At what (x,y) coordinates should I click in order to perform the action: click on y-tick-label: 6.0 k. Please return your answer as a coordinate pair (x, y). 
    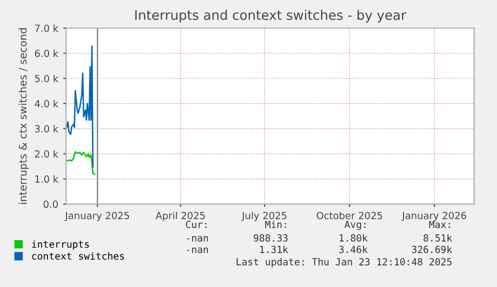
    Looking at the image, I should click on (46, 54).